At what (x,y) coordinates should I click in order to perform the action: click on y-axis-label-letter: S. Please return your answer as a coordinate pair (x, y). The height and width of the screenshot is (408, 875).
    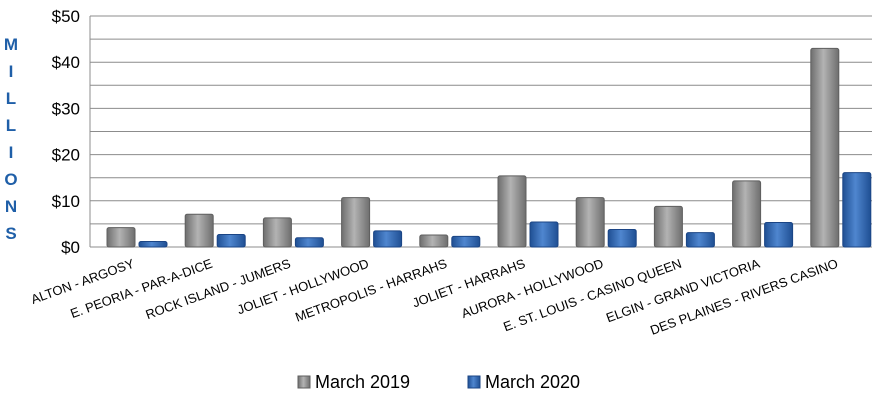
    Looking at the image, I should click on (10, 233).